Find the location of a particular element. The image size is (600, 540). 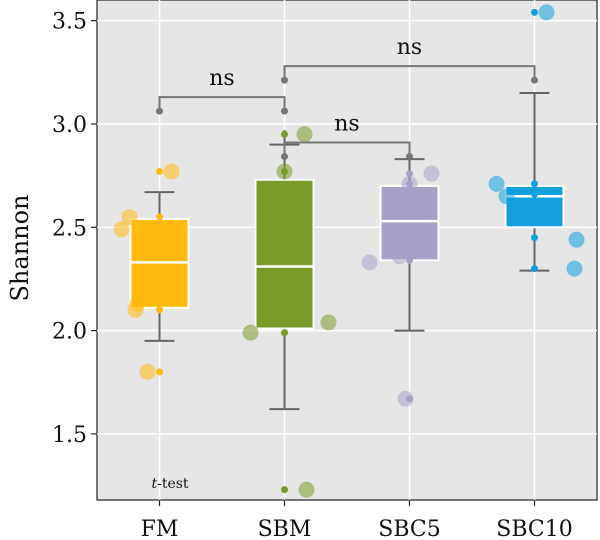

y-tick-label: 2.0 is located at coordinates (69, 332).